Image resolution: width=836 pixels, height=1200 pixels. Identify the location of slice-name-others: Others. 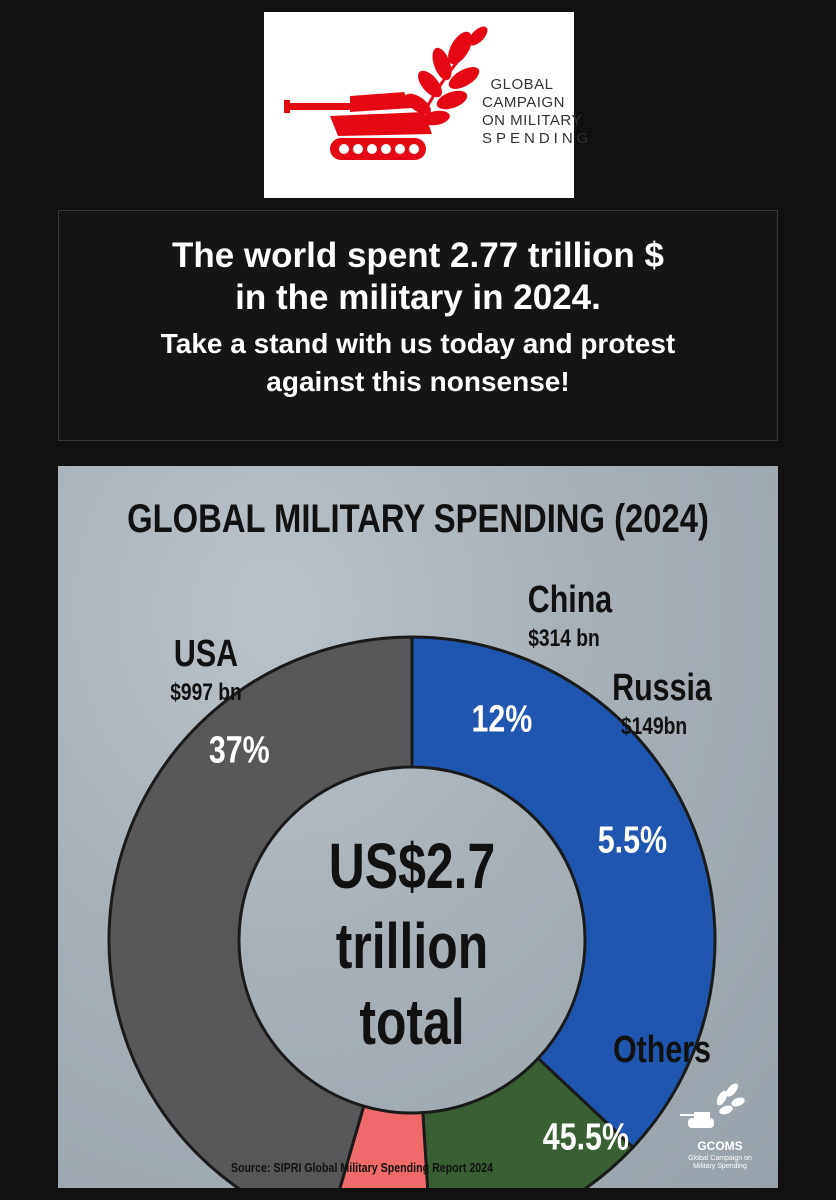
(662, 1050).